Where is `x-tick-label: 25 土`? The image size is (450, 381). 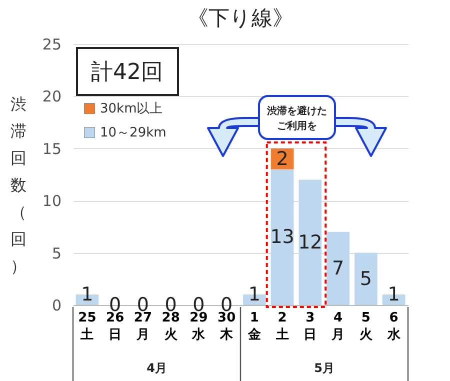
x-tick-label: 25 土 is located at coordinates (87, 326).